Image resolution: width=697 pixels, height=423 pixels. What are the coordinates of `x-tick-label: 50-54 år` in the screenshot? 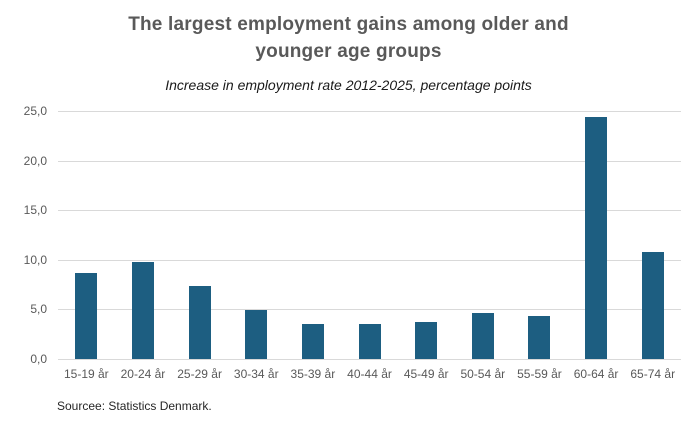 It's located at (483, 374).